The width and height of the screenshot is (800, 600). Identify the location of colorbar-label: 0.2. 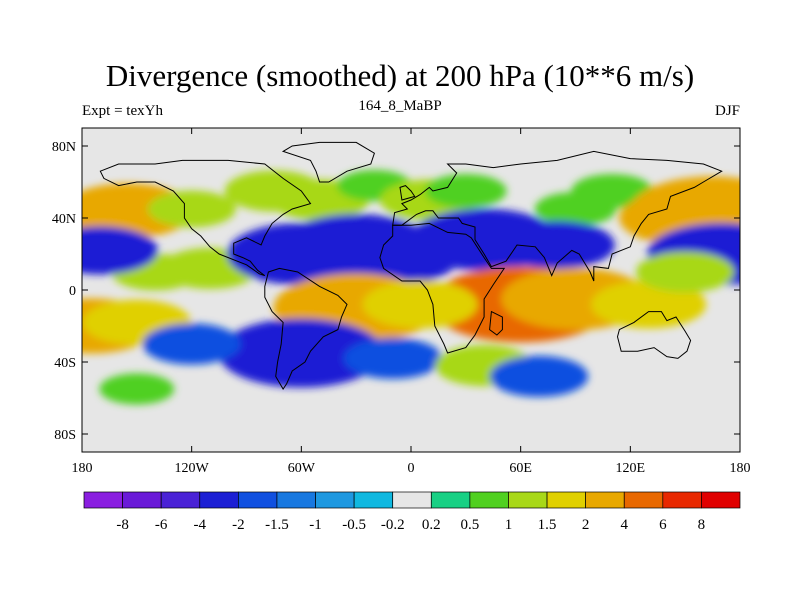
(431, 525).